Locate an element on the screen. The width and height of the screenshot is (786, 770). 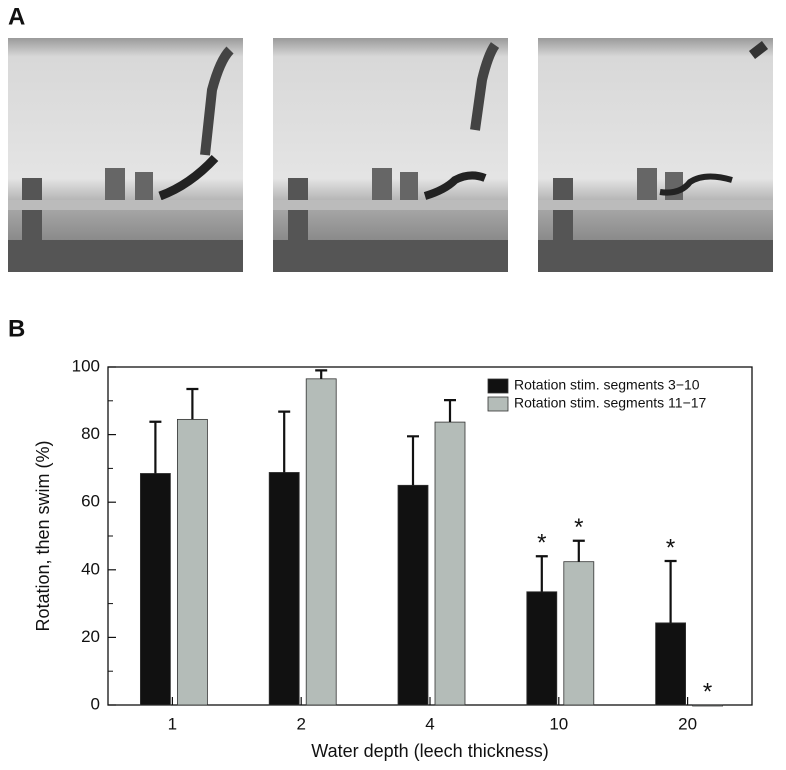
x-tick-label: 2 is located at coordinates (300, 723).